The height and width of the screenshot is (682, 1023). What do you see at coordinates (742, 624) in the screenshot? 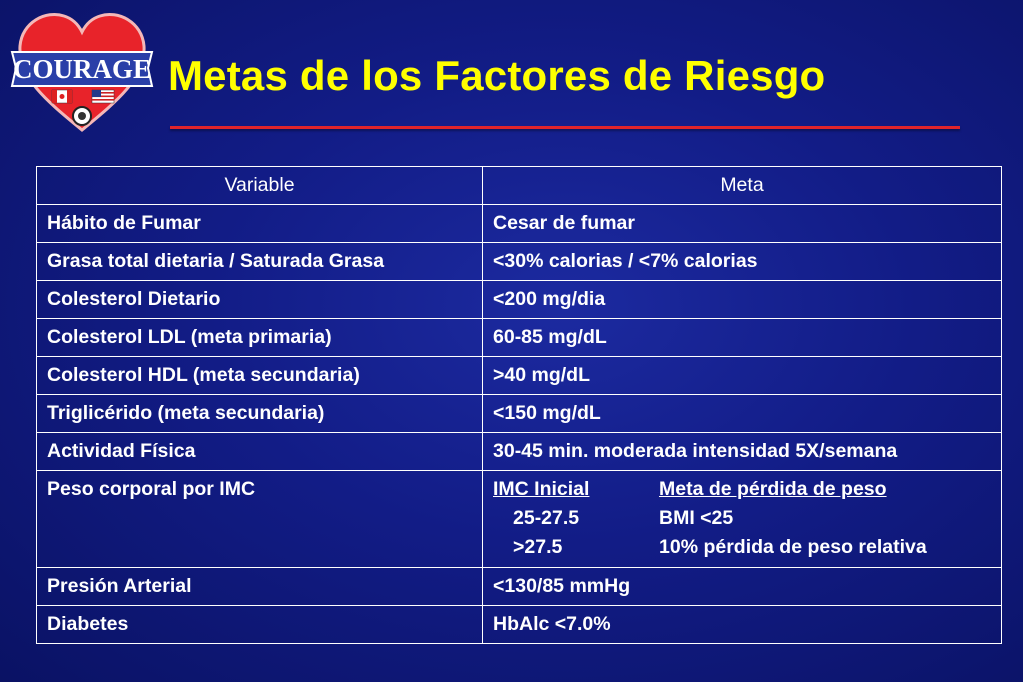
I see `goal-cell: HbAlc <7.0%` at bounding box center [742, 624].